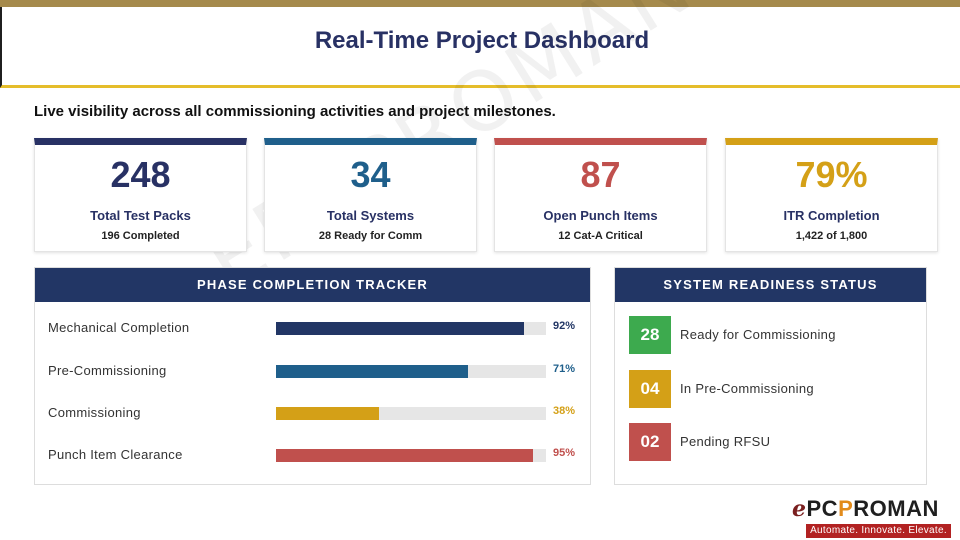  I want to click on phase-row: Pre-Commissioning 71%, so click(313, 371).